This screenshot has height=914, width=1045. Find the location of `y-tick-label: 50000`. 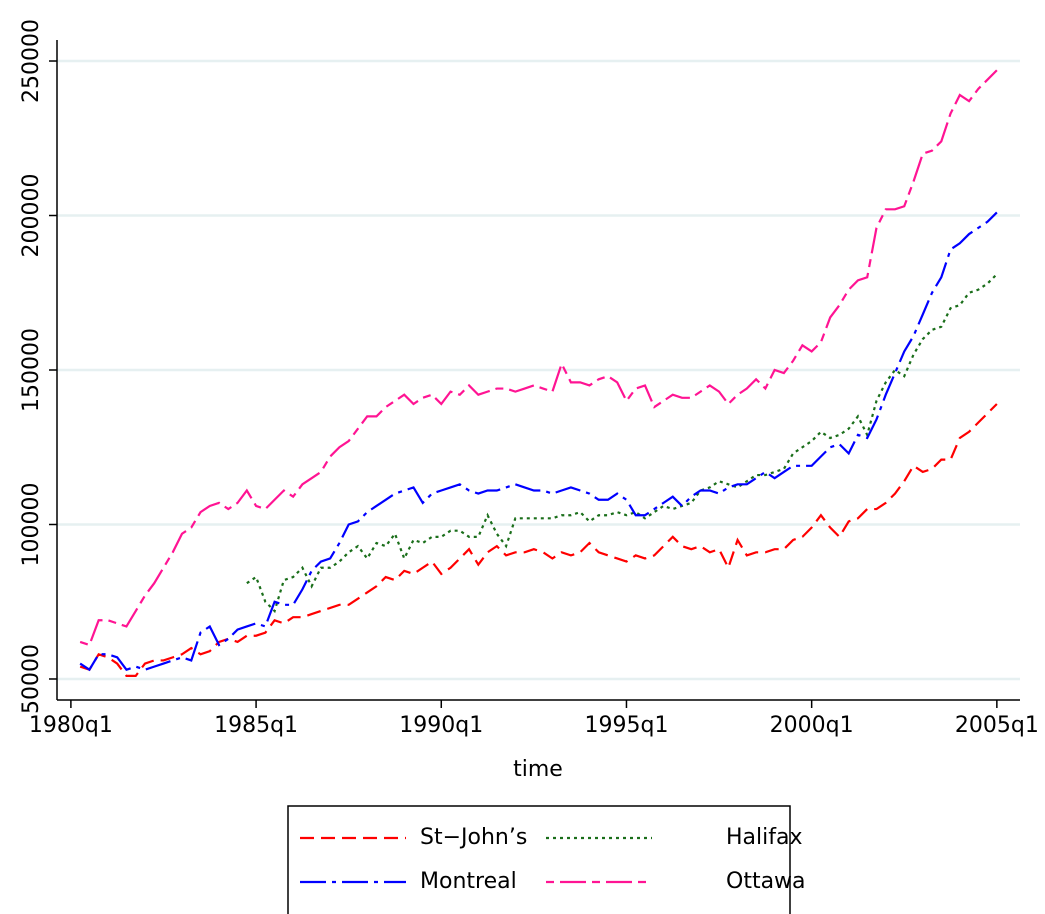

y-tick-label: 50000 is located at coordinates (31, 679).